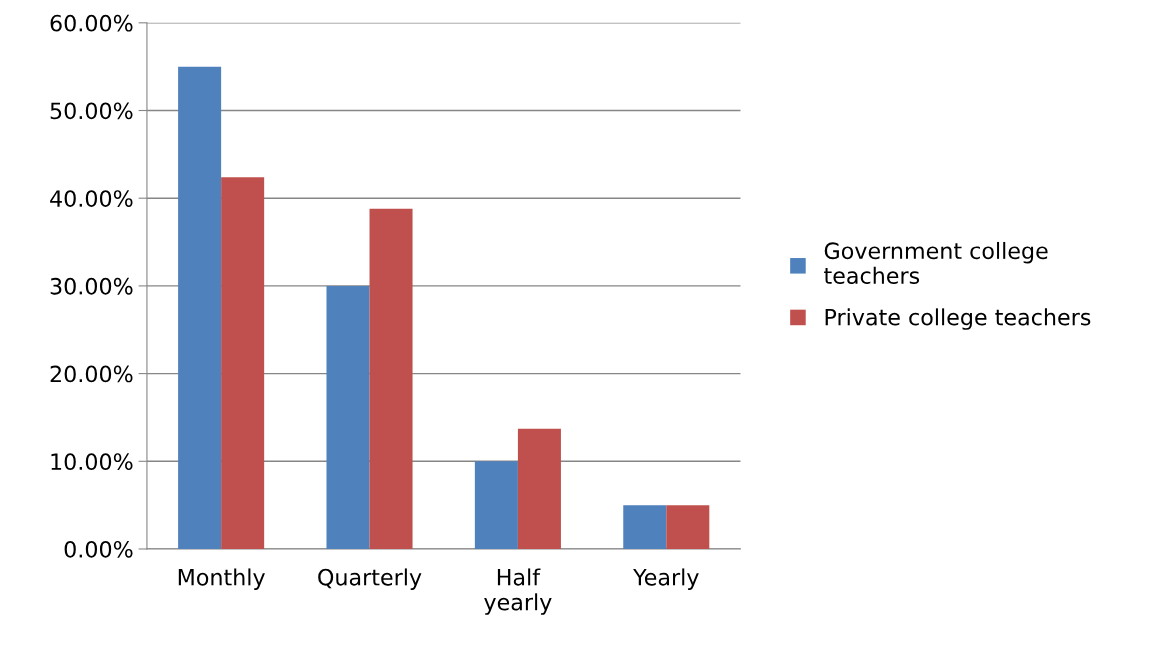 The width and height of the screenshot is (1157, 652). I want to click on x-tick-label: Monthly, so click(221, 579).